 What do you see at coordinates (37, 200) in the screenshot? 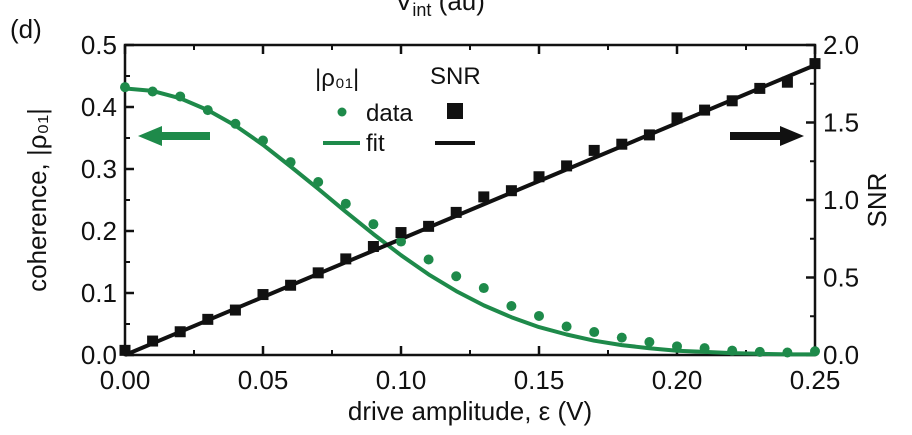
I see `y-axis-left-label: coherence, |ρ₀₁|` at bounding box center [37, 200].